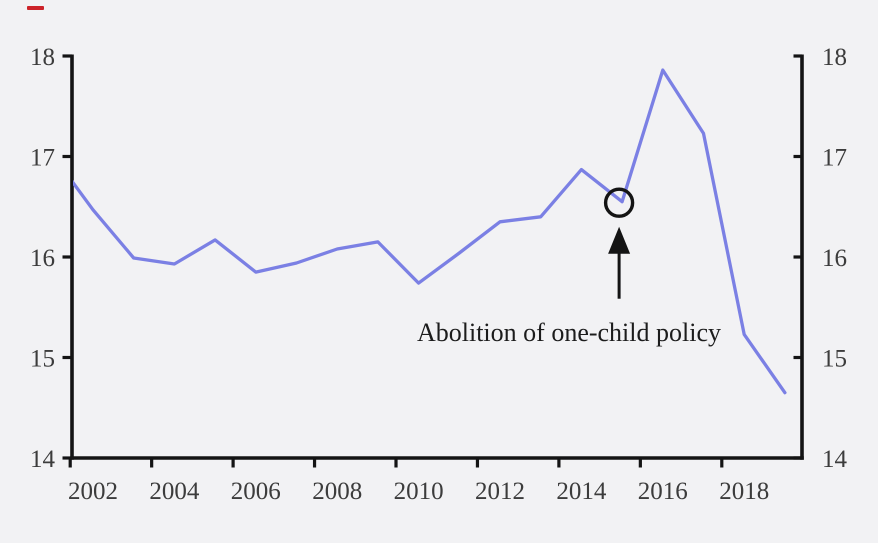 The width and height of the screenshot is (878, 543). I want to click on x-tick-label: 2008, so click(337, 491).